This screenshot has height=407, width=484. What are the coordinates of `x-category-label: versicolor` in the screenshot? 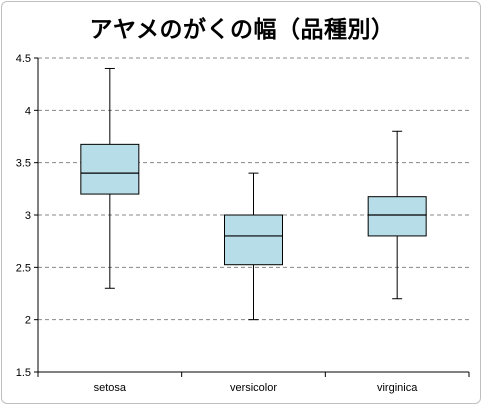 It's located at (253, 388).